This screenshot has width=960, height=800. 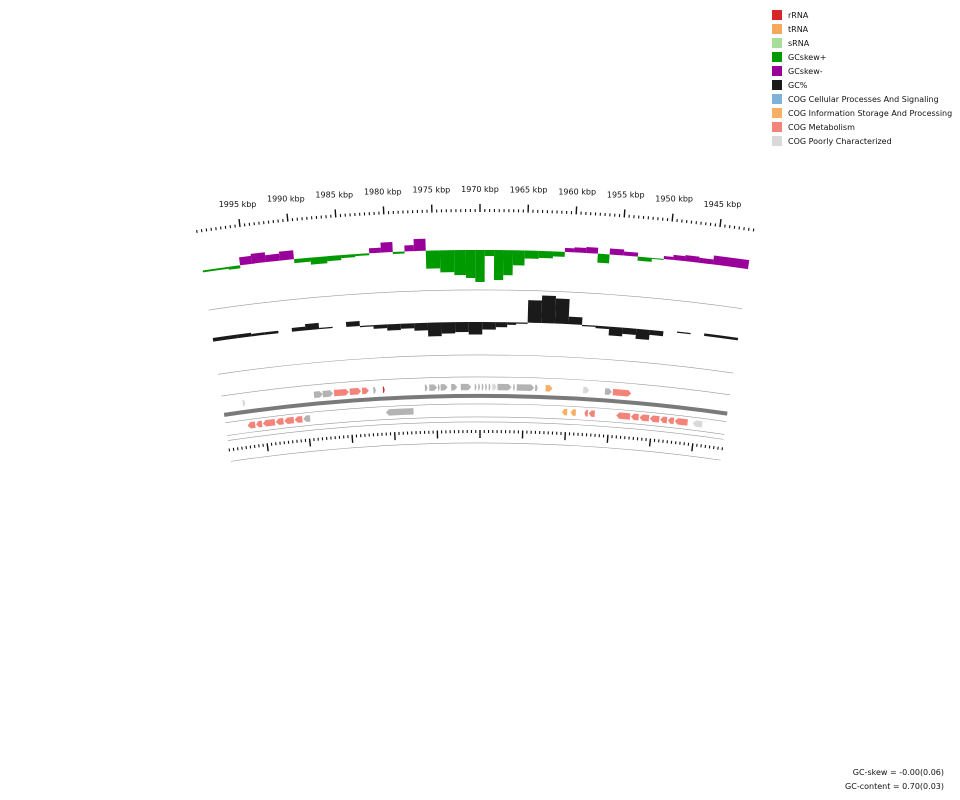 What do you see at coordinates (577, 191) in the screenshot?
I see `kbp-label: 1960 kbp` at bounding box center [577, 191].